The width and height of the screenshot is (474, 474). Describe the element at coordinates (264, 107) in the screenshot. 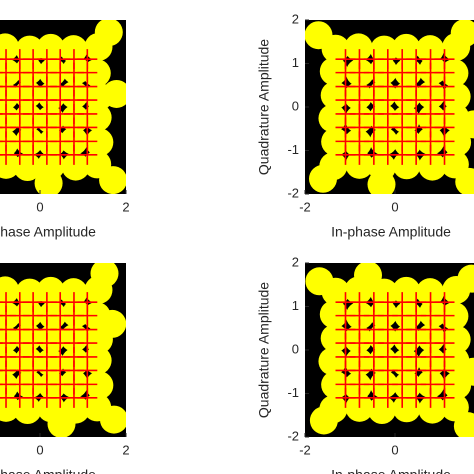

I see `y-axis-label: Quadrature Amplitude` at that location.